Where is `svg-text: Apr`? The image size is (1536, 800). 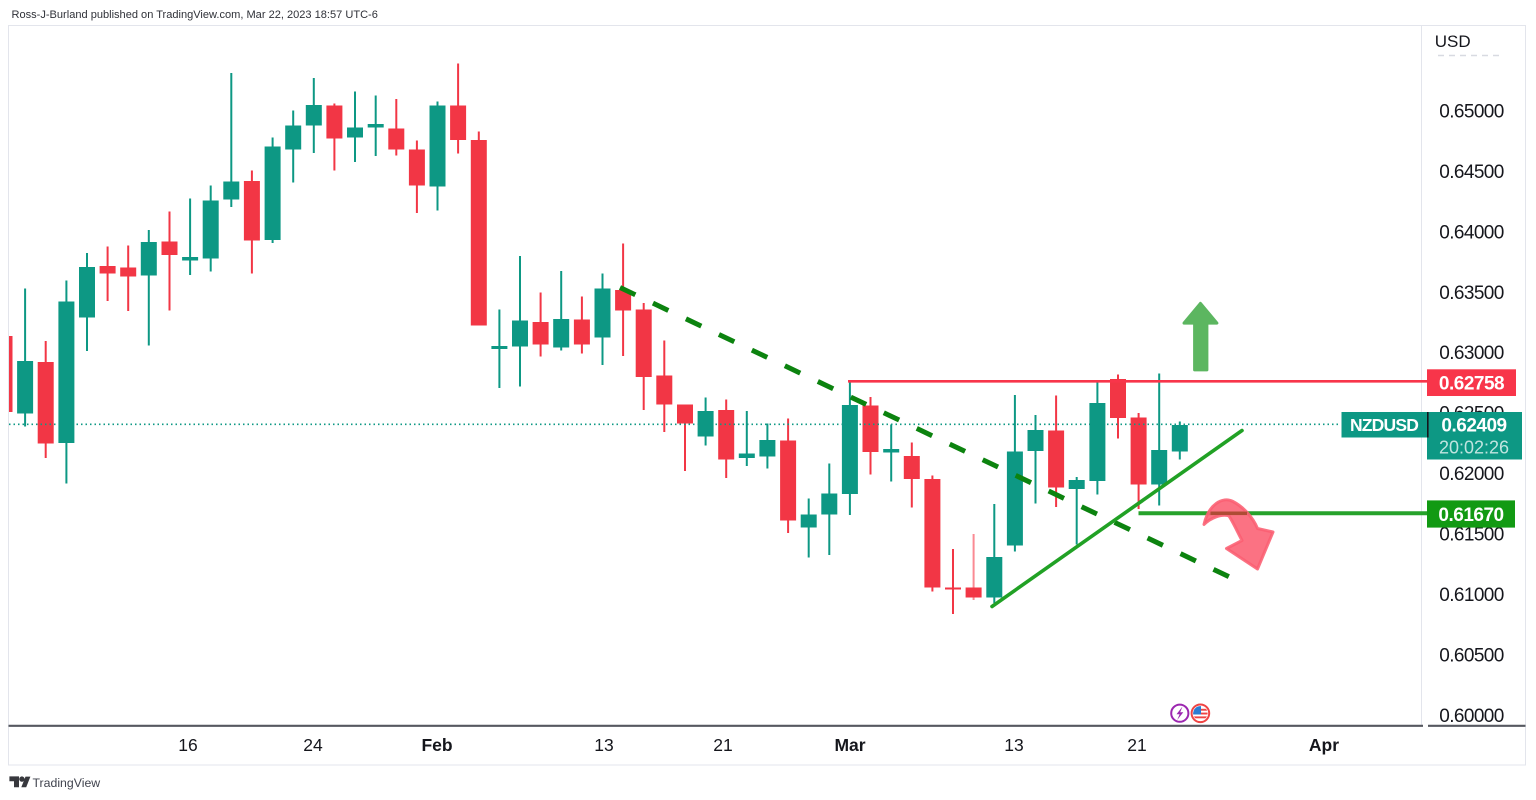
svg-text: Apr is located at coordinates (1324, 745).